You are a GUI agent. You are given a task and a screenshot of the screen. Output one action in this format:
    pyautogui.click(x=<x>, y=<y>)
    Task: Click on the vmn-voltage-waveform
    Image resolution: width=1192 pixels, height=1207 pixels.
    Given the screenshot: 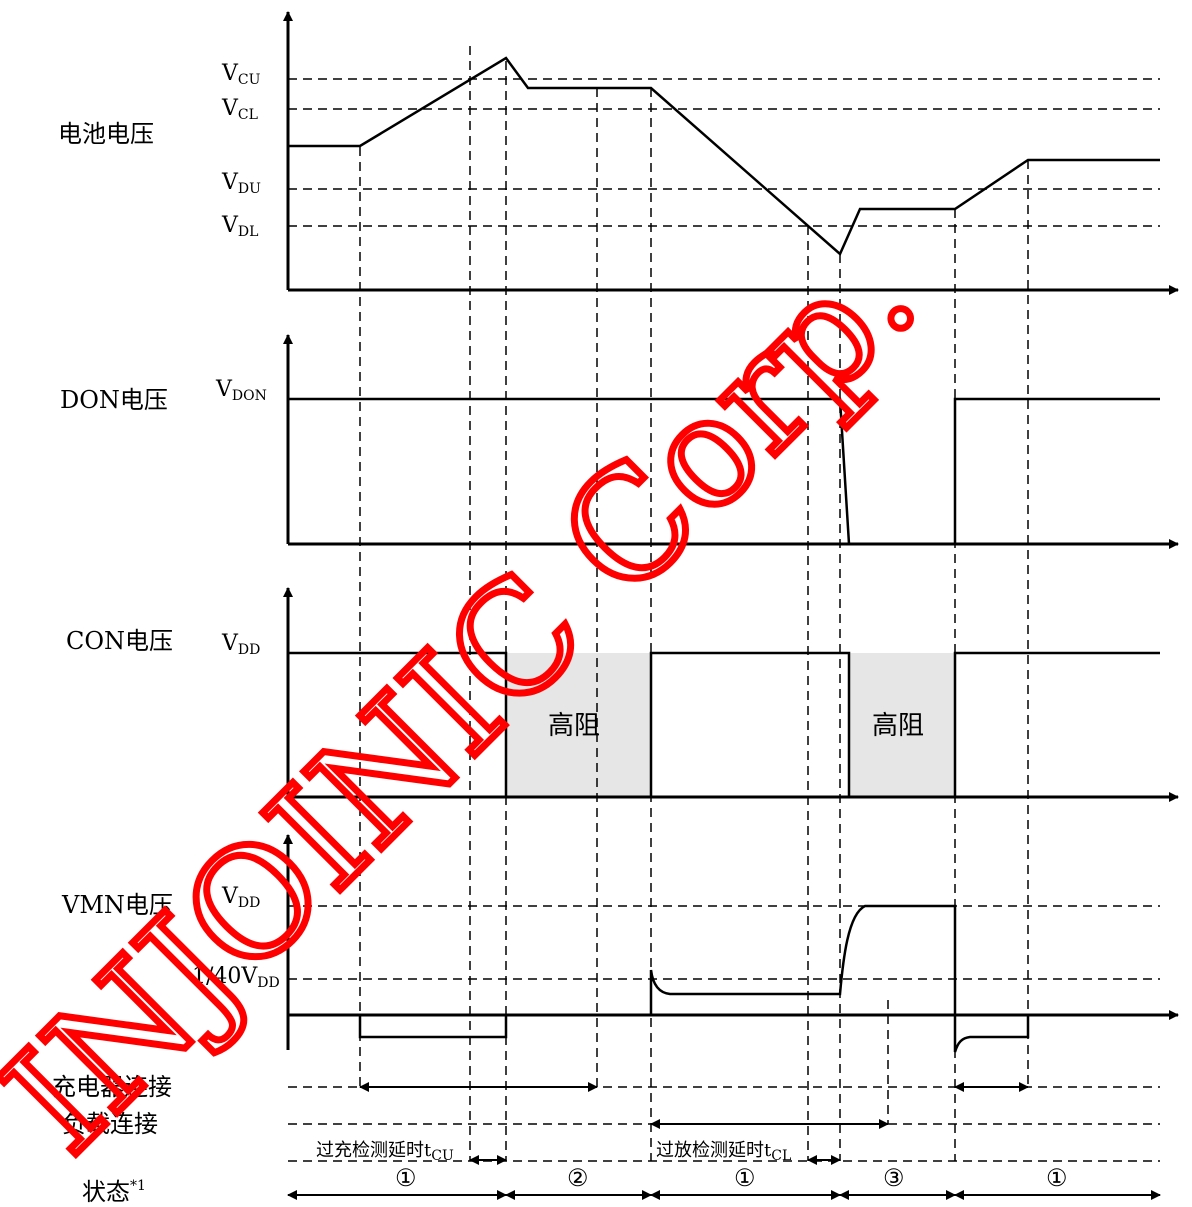 What is the action you would take?
    pyautogui.click(x=724, y=978)
    